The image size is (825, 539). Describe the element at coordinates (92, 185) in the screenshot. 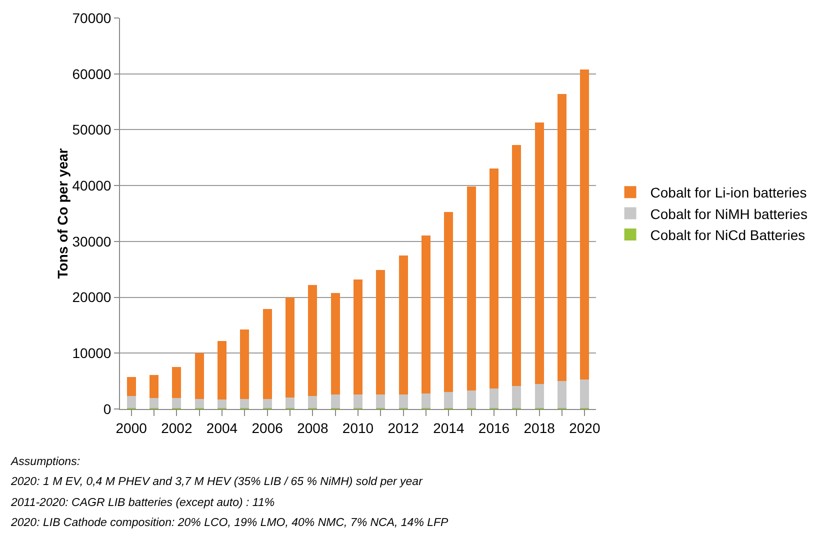

I see `y-tick-label: 40000` at that location.